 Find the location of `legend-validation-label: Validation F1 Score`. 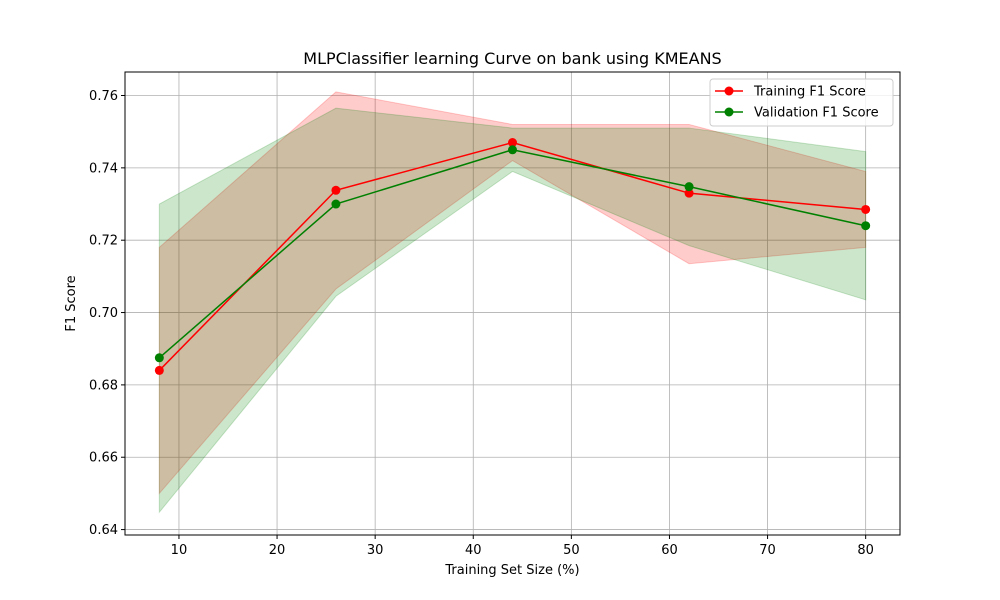

legend-validation-label: Validation F1 Score is located at coordinates (816, 113).